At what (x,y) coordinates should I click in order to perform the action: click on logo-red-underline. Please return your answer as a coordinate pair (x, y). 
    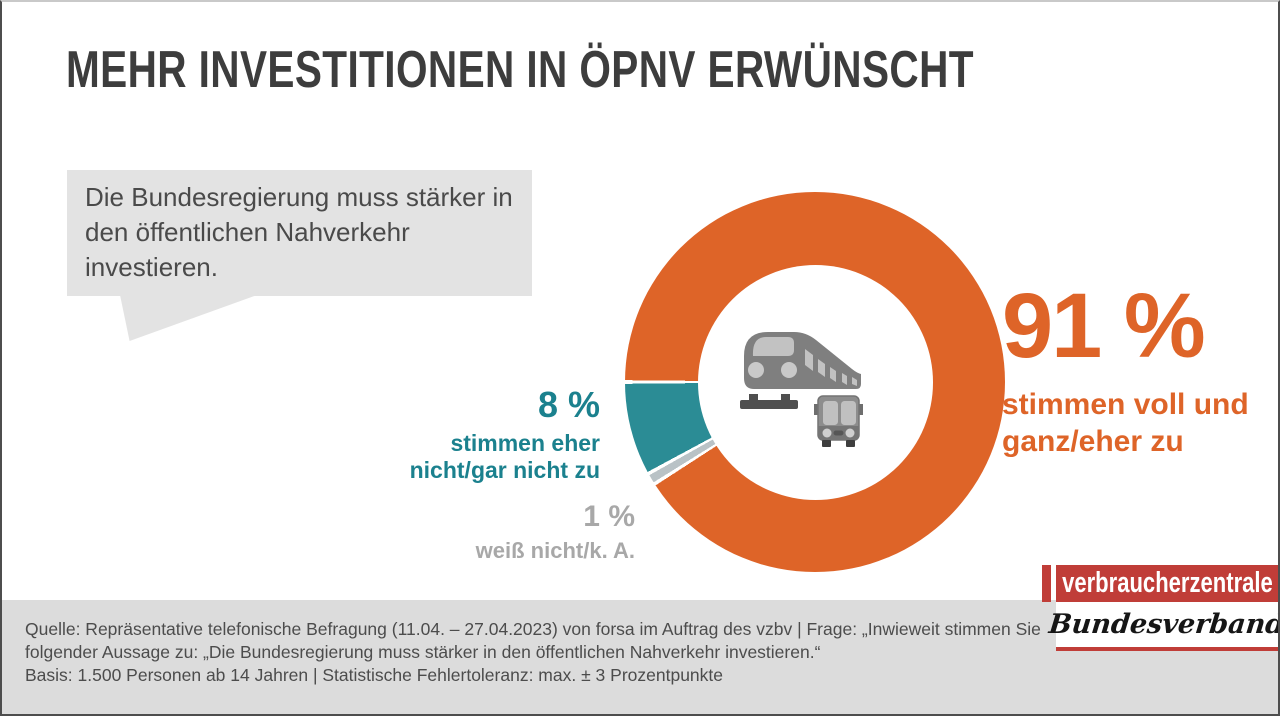
    Looking at the image, I should click on (1167, 649).